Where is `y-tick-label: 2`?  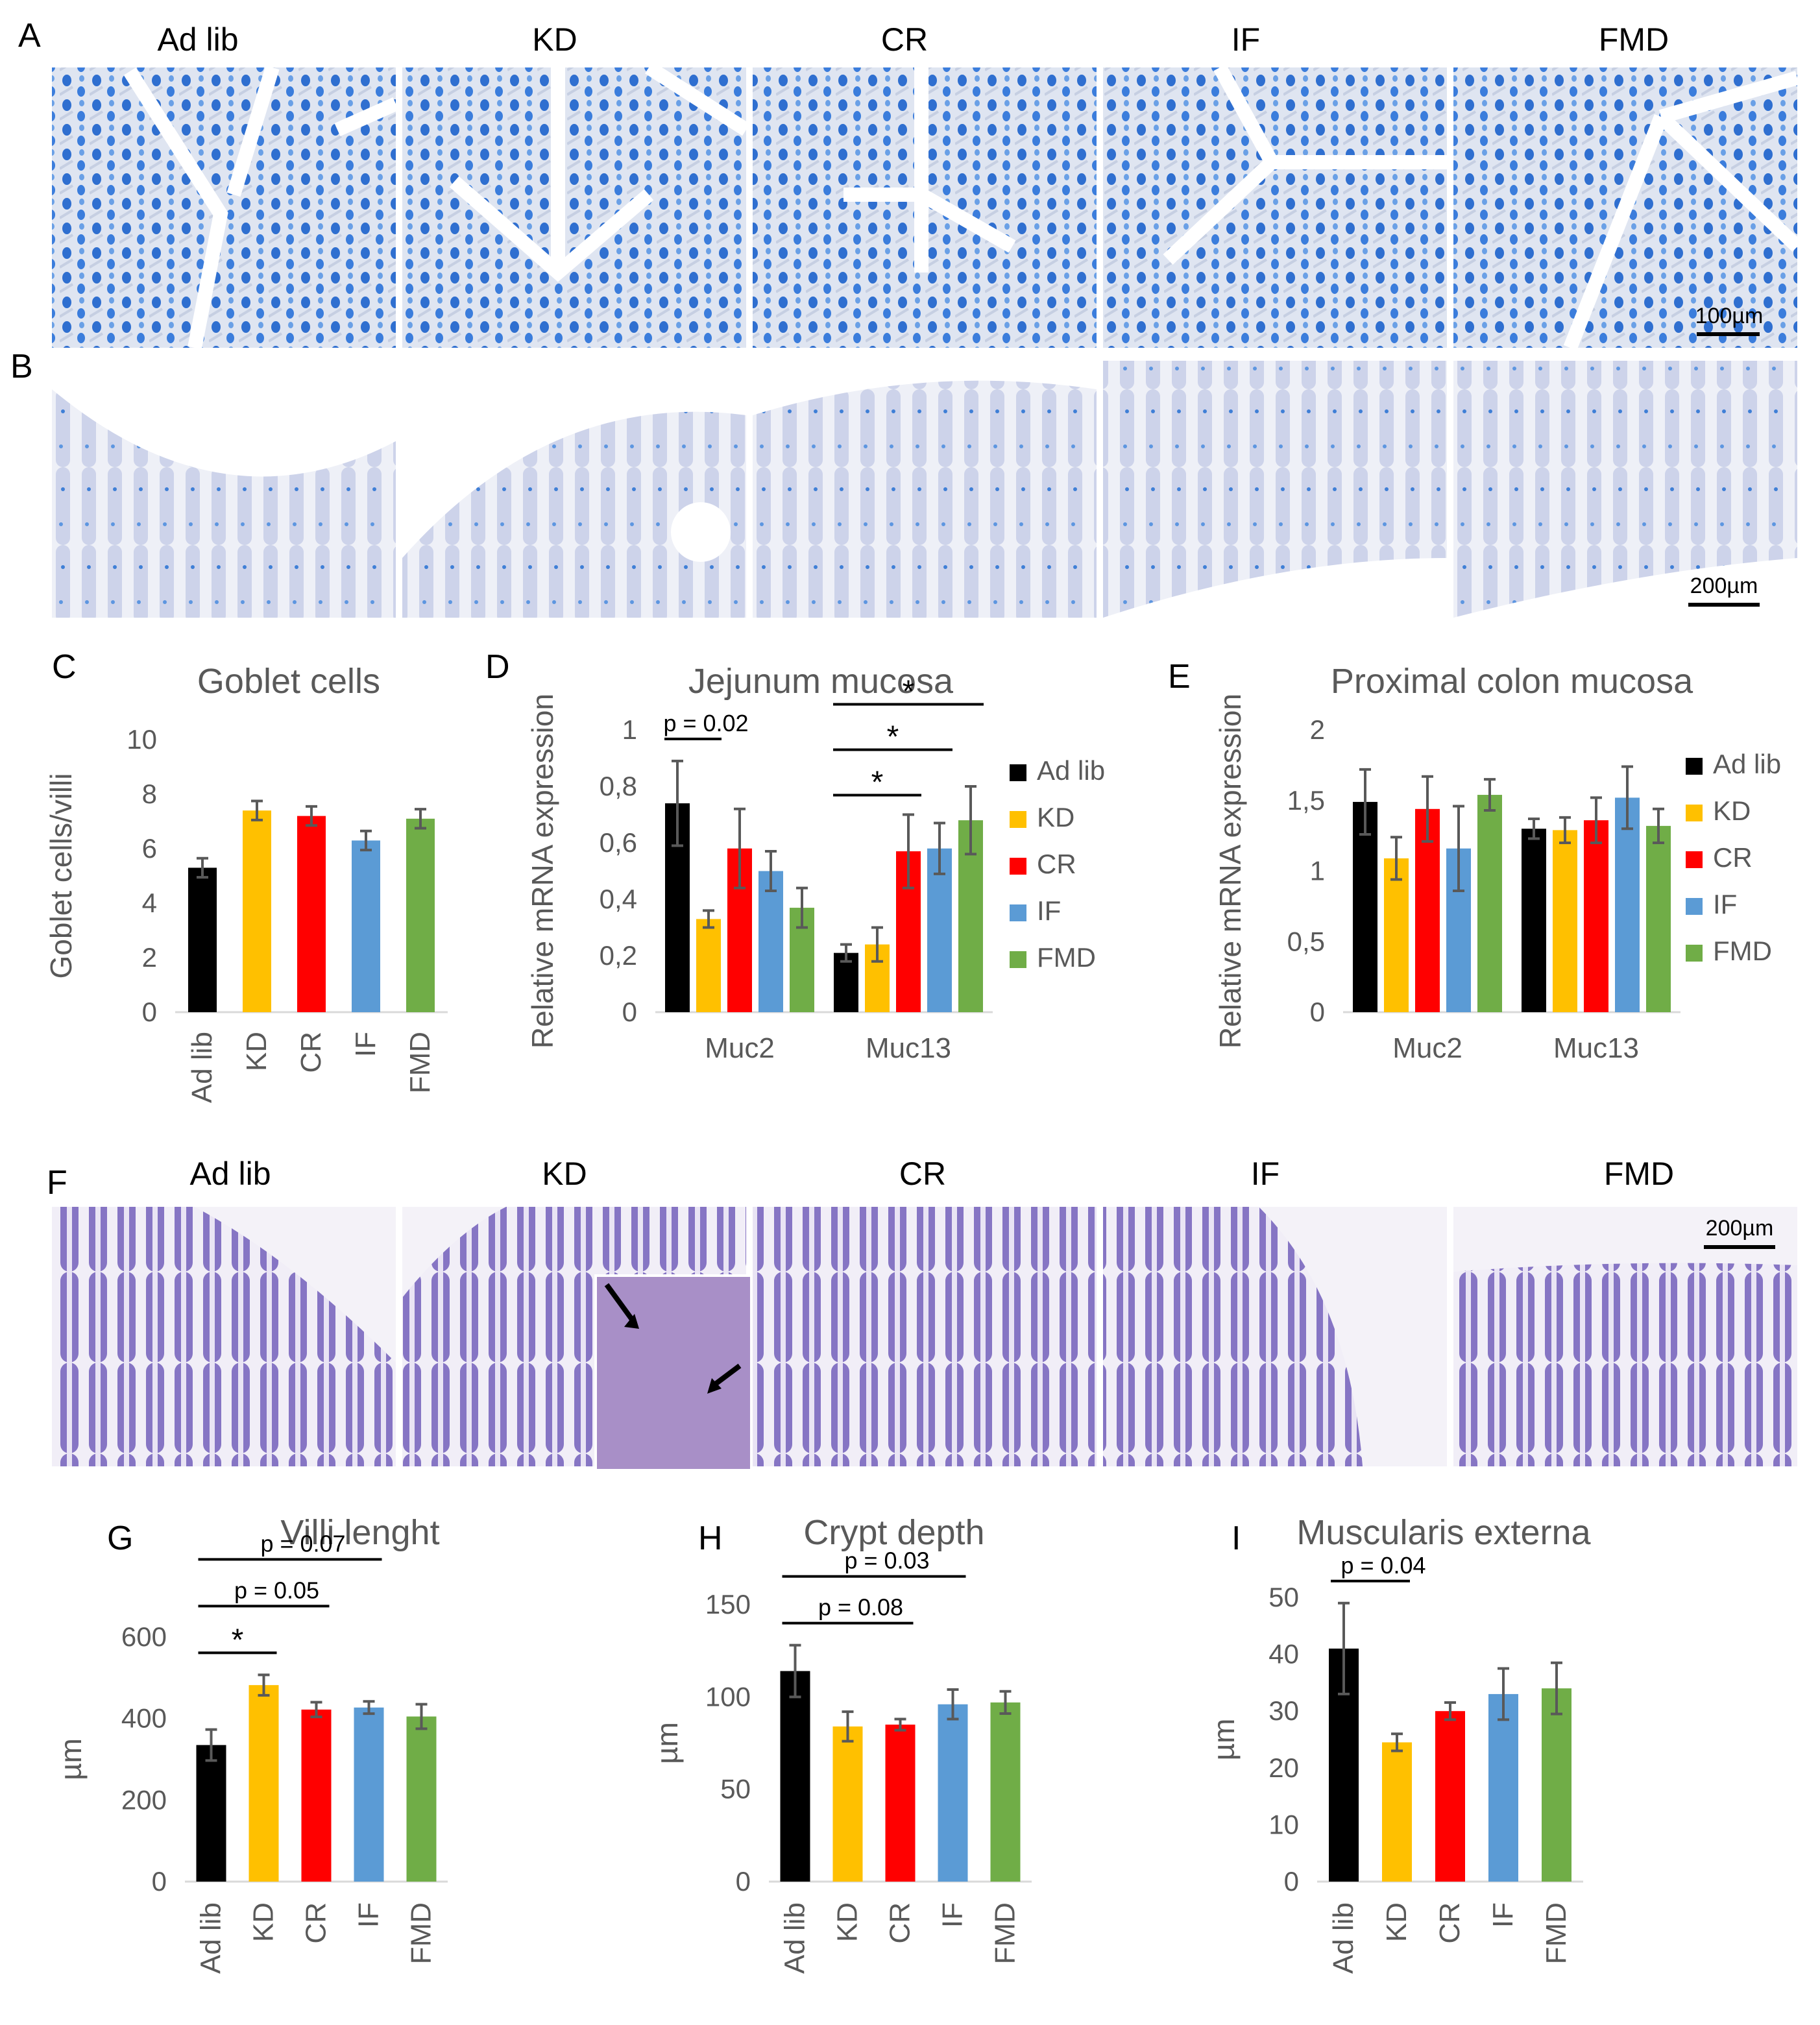
y-tick-label: 2 is located at coordinates (1317, 729).